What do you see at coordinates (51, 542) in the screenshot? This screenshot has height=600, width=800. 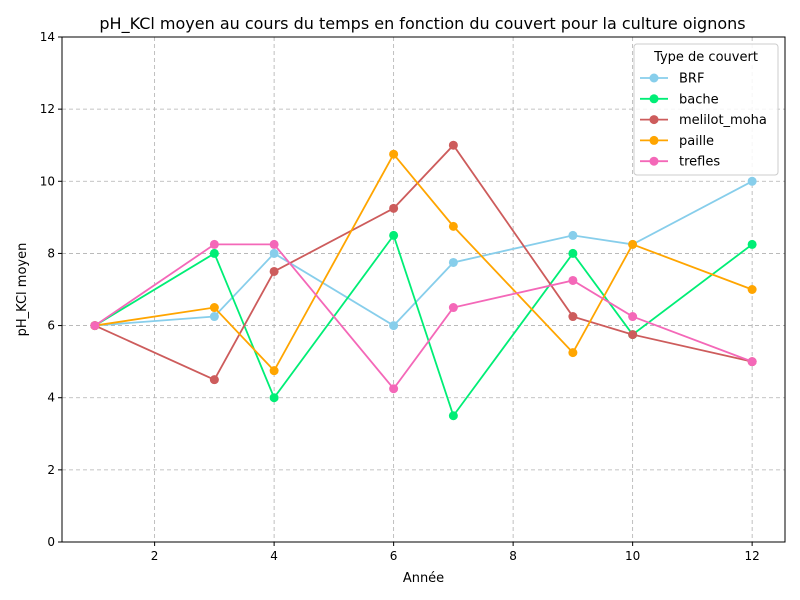 I see `y-tick-label: 0` at bounding box center [51, 542].